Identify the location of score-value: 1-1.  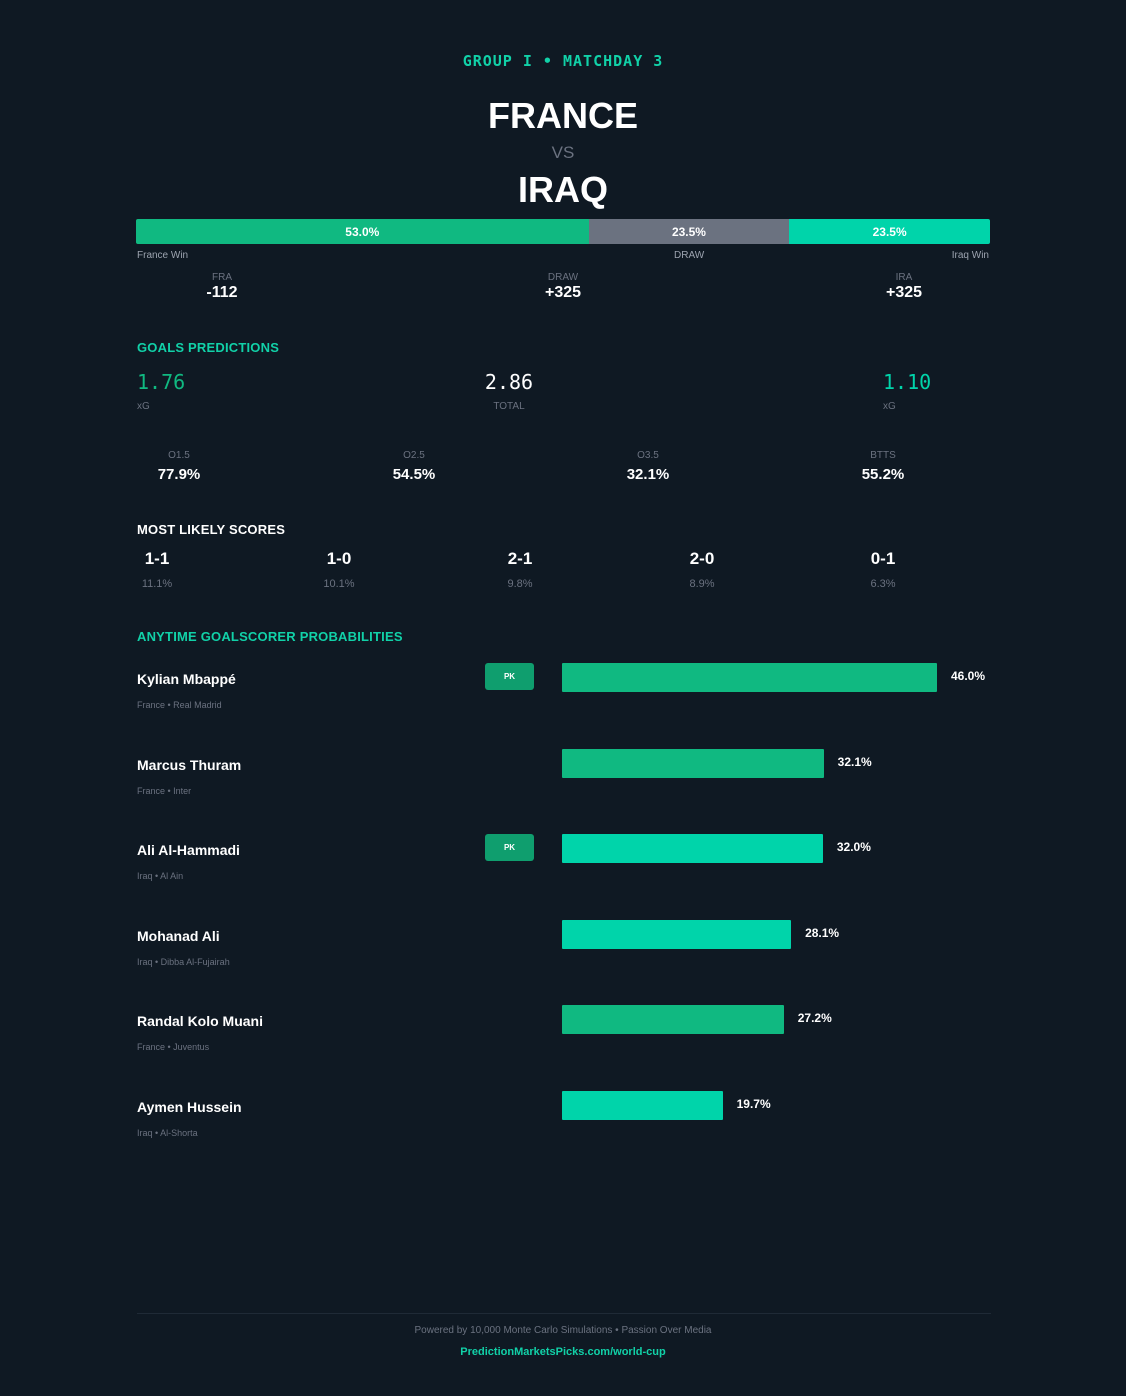
(157, 558).